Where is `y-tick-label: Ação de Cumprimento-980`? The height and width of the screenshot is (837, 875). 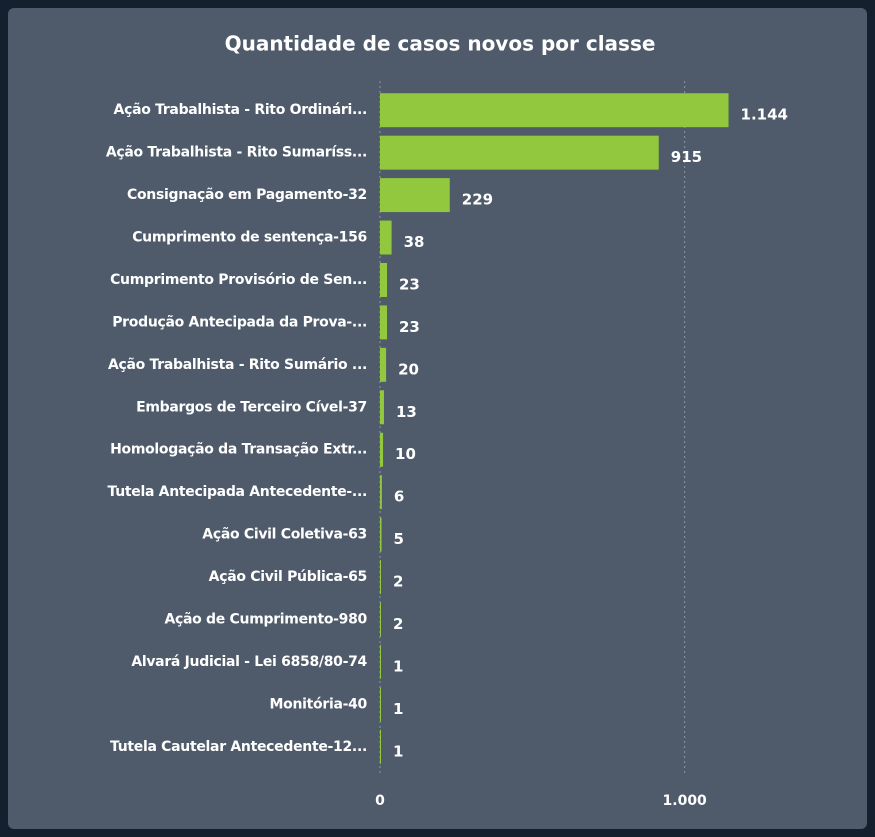
y-tick-label: Ação de Cumprimento-980 is located at coordinates (265, 619).